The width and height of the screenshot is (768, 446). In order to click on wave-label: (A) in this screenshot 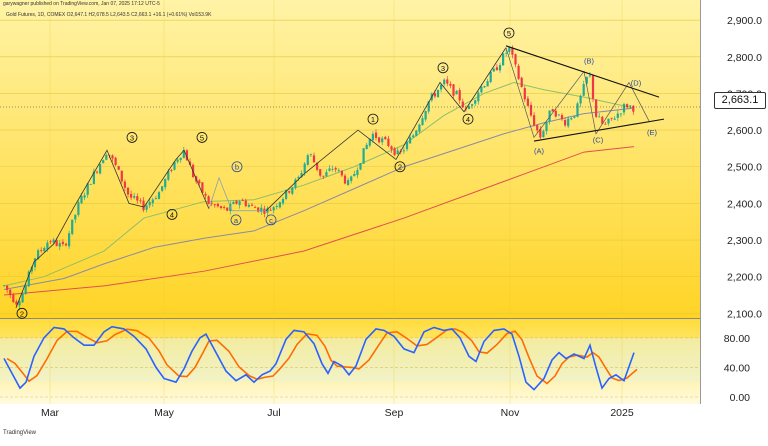, I will do `click(539, 150)`.